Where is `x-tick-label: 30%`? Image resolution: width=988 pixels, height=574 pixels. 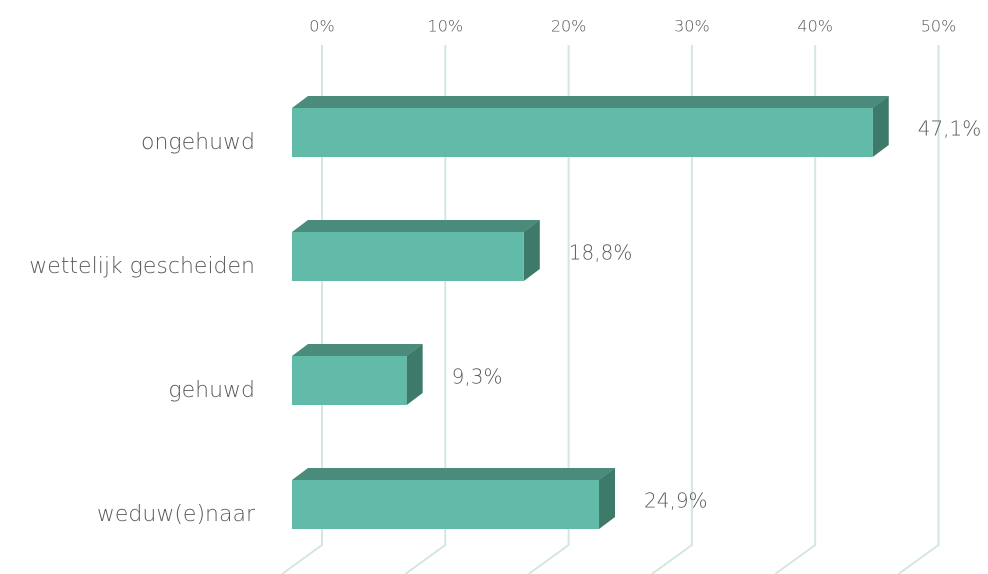 x-tick-label: 30% is located at coordinates (692, 26).